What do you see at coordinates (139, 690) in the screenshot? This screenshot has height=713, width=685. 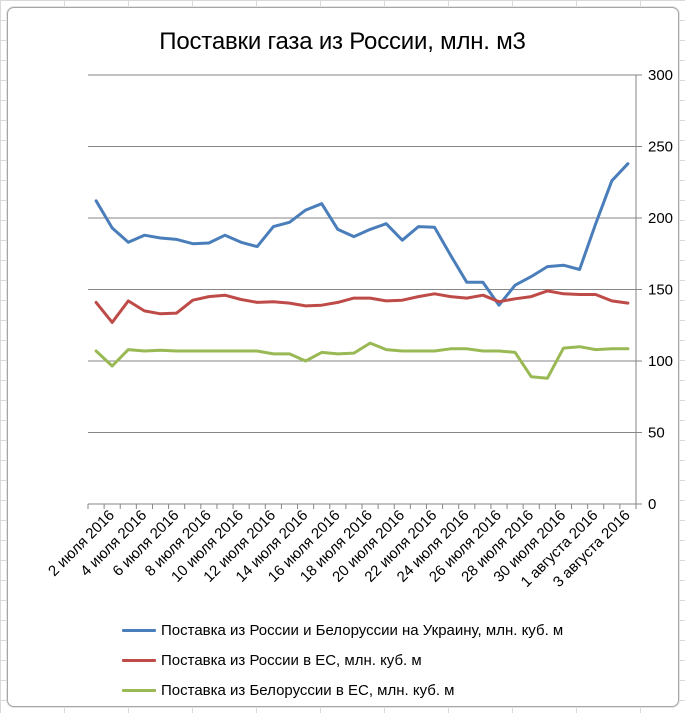 I see `legend-swatch-green` at bounding box center [139, 690].